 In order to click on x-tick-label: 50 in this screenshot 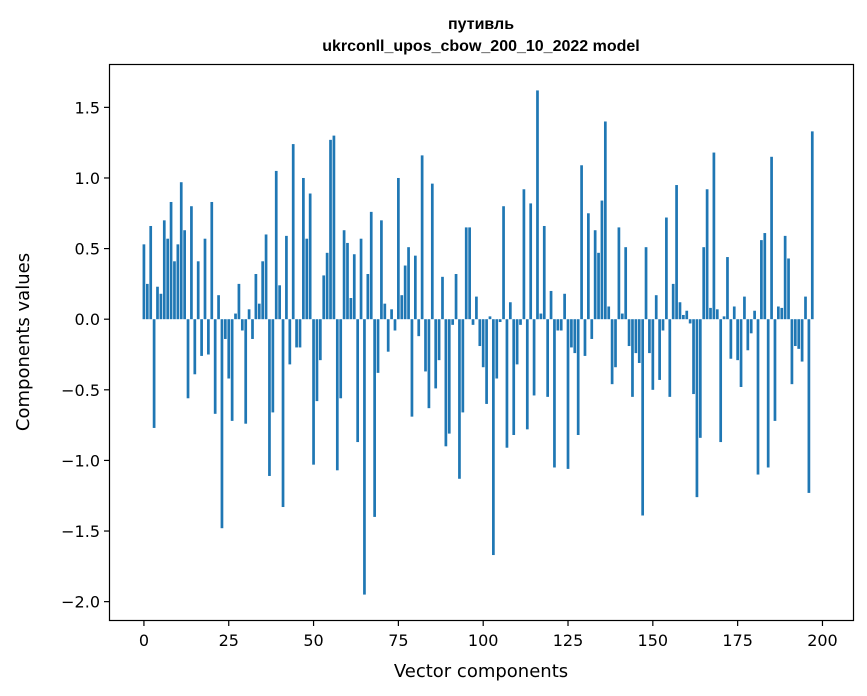, I will do `click(313, 640)`.